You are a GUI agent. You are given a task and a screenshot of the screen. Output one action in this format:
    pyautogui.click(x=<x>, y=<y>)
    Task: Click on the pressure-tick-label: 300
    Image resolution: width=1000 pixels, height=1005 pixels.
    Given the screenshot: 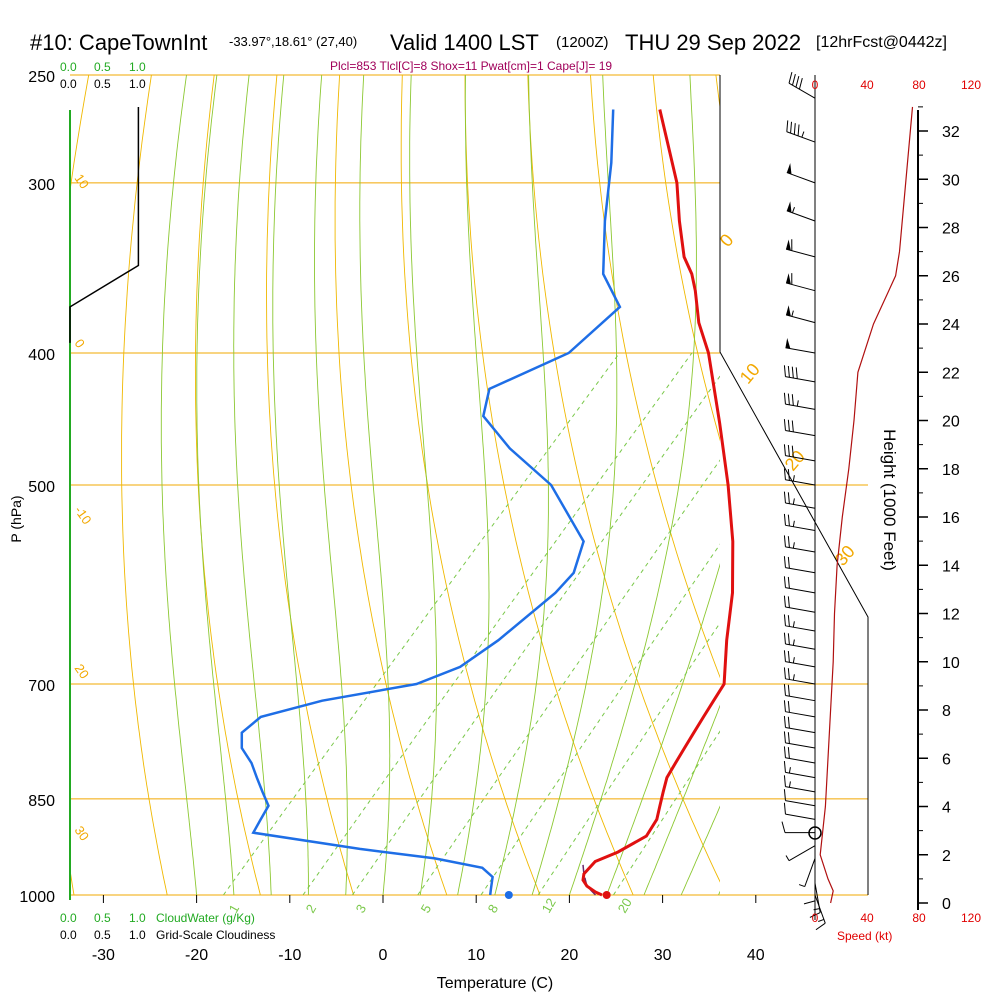 What is the action you would take?
    pyautogui.click(x=41, y=185)
    